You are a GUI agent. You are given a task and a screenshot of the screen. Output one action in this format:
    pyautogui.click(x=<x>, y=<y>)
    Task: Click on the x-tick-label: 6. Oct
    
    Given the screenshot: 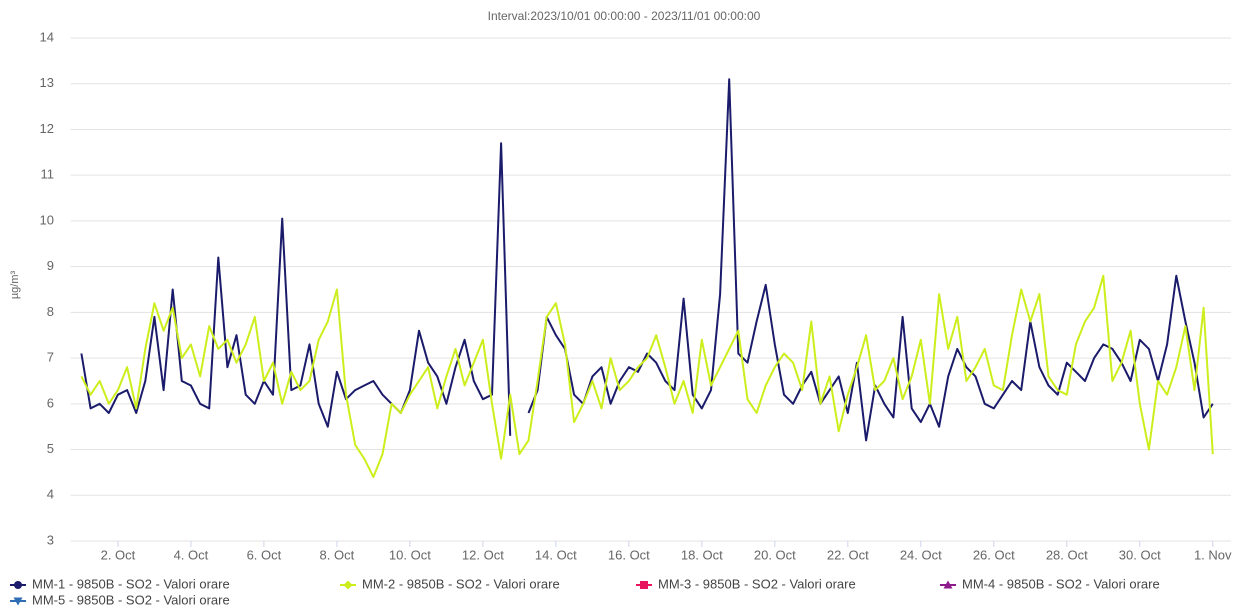 What is the action you would take?
    pyautogui.click(x=264, y=554)
    